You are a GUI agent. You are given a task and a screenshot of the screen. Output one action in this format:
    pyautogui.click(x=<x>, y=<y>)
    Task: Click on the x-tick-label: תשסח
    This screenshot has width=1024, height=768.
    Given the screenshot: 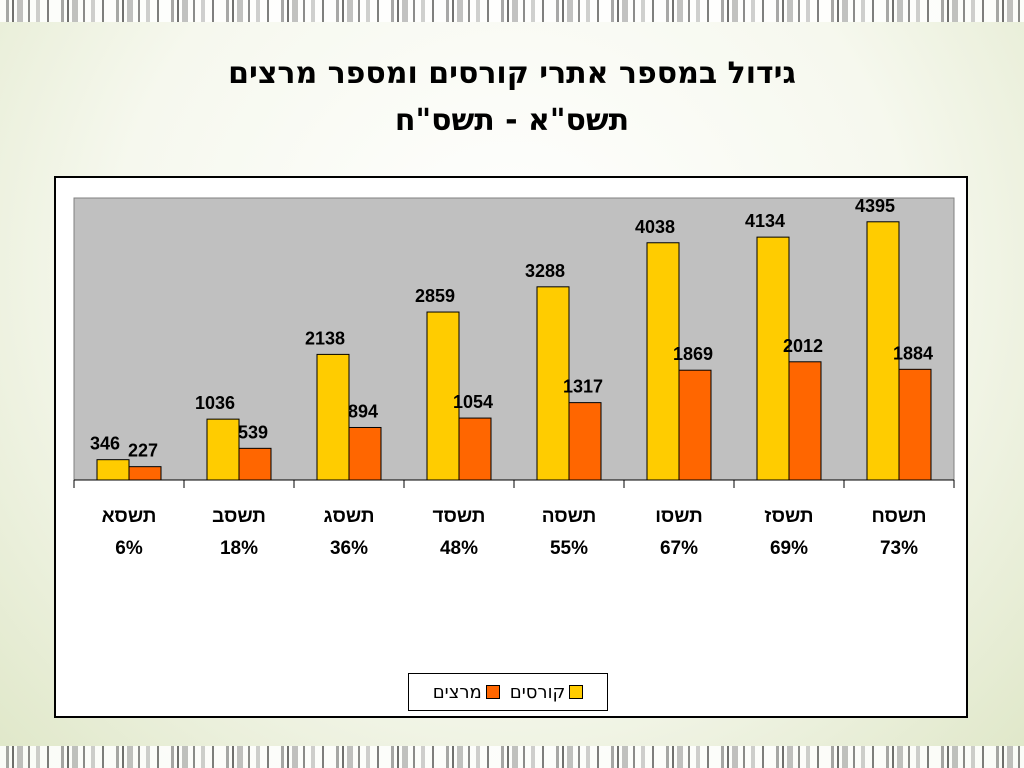 What is the action you would take?
    pyautogui.click(x=899, y=516)
    